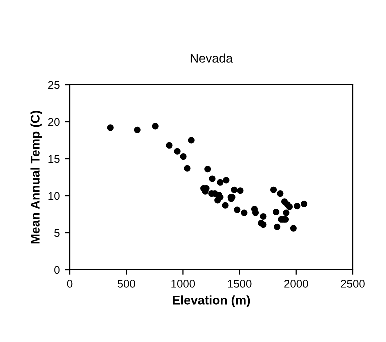 The image size is (386, 342). I want to click on y-tick-label: 0, so click(57, 270).